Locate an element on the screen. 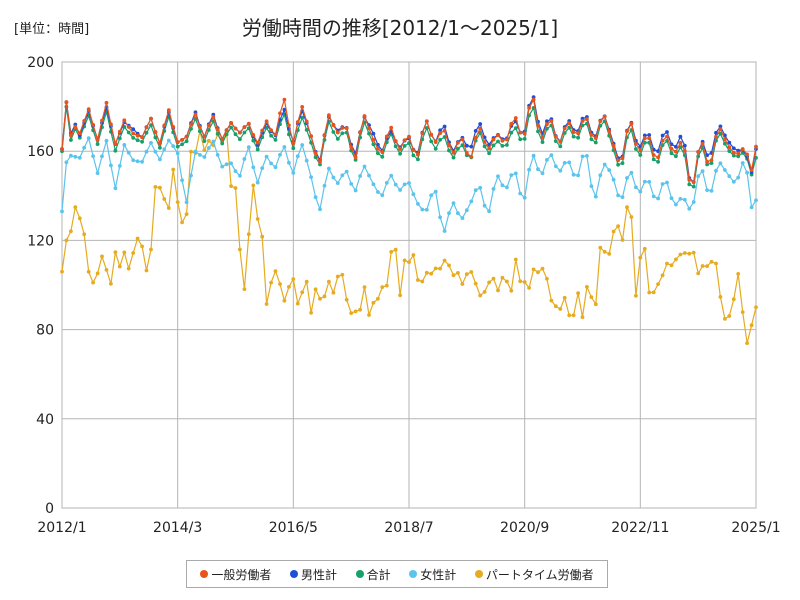 This screenshot has height=600, width=800. x-tick-label: 2025/1 is located at coordinates (755, 528).